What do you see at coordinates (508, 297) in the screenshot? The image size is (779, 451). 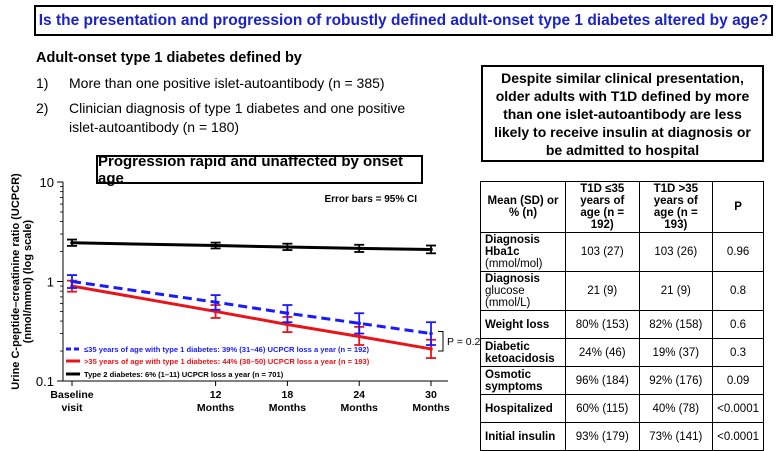 I see `feature-unit: glucose (mmol/L)` at bounding box center [508, 297].